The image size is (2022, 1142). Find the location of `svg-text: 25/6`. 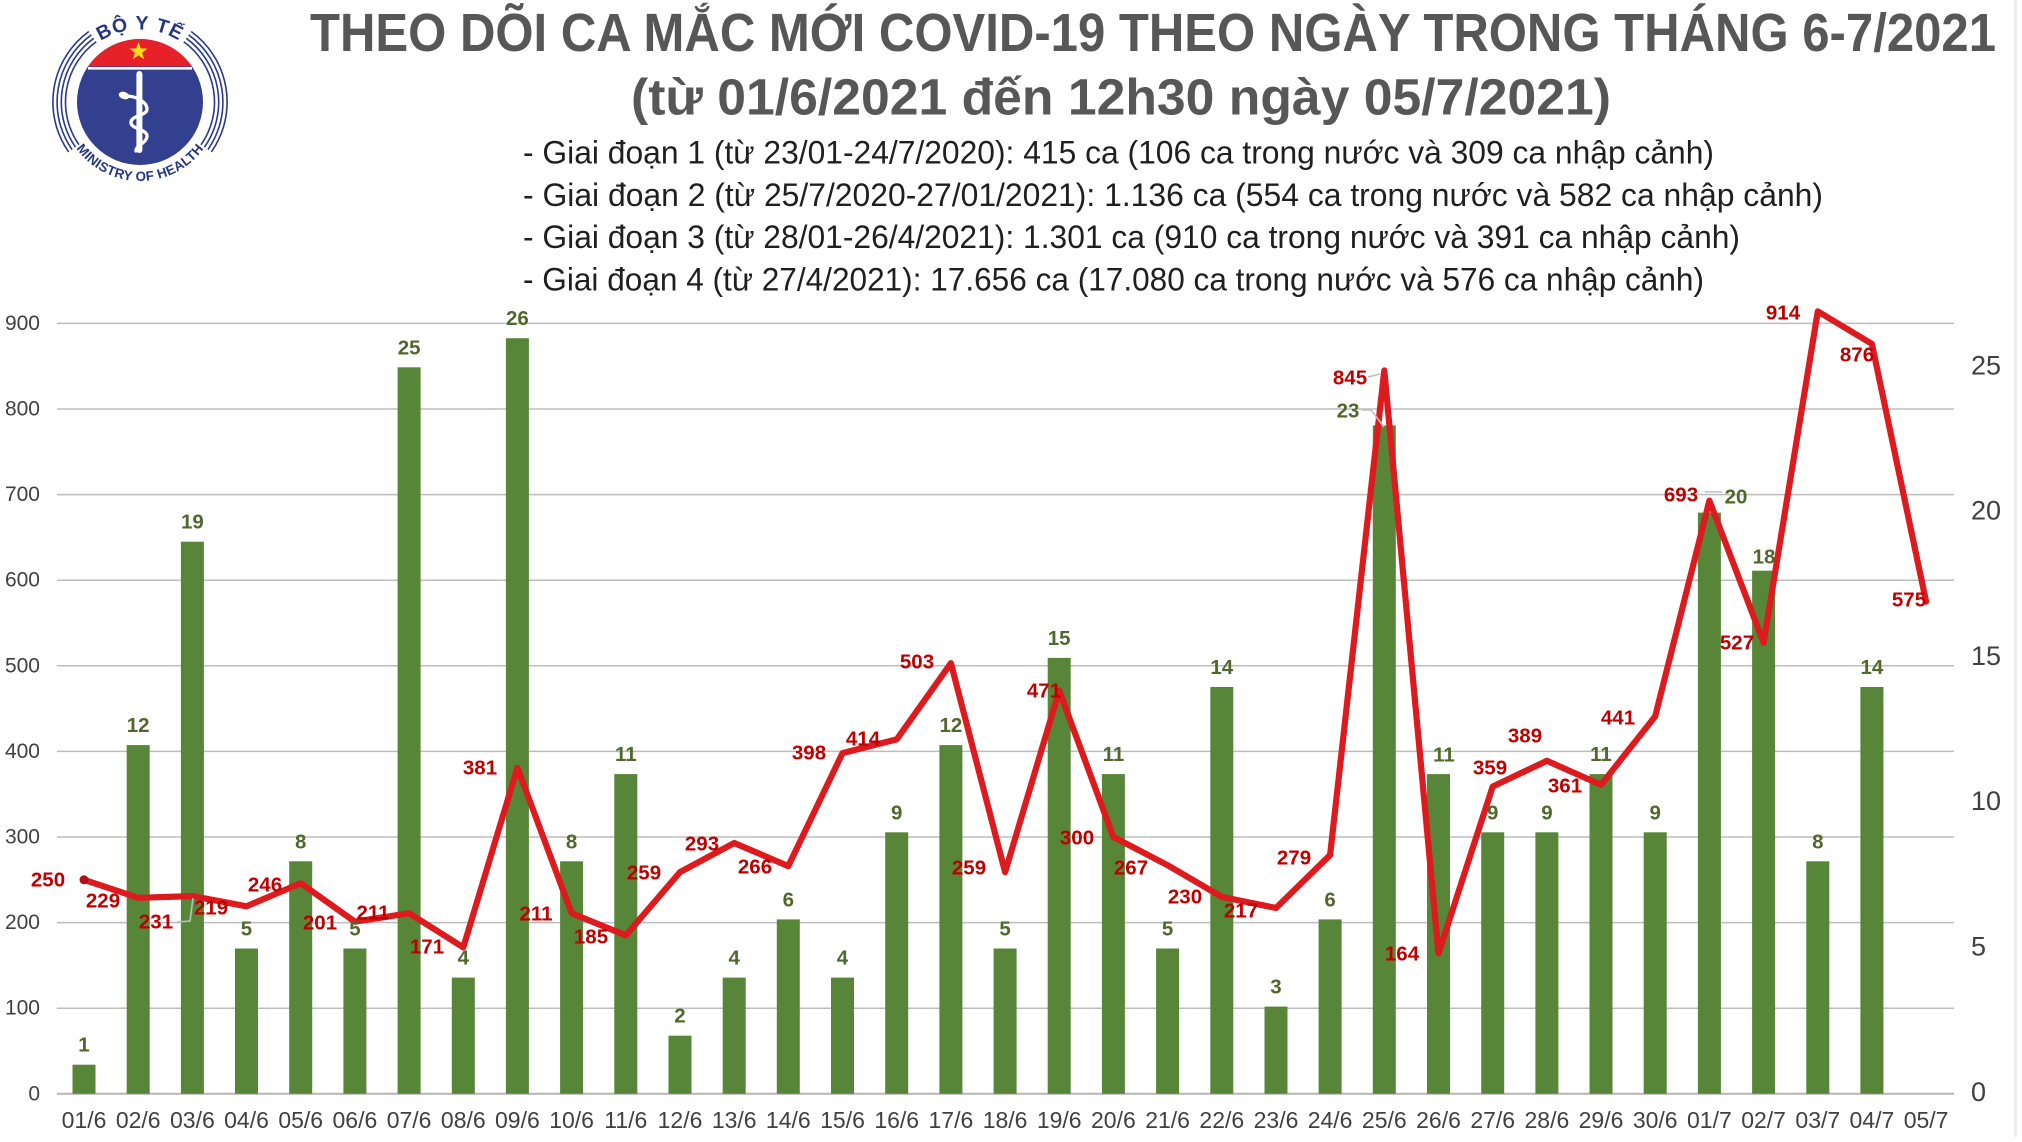

svg-text: 25/6 is located at coordinates (1384, 1120).